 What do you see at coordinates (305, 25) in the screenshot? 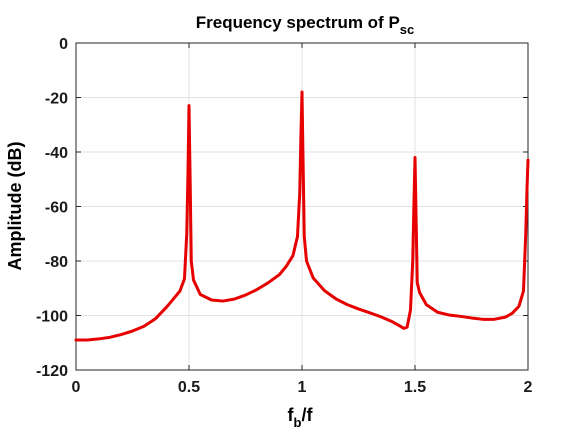
I see `chart-title: Frequency spectrum of Psc` at bounding box center [305, 25].